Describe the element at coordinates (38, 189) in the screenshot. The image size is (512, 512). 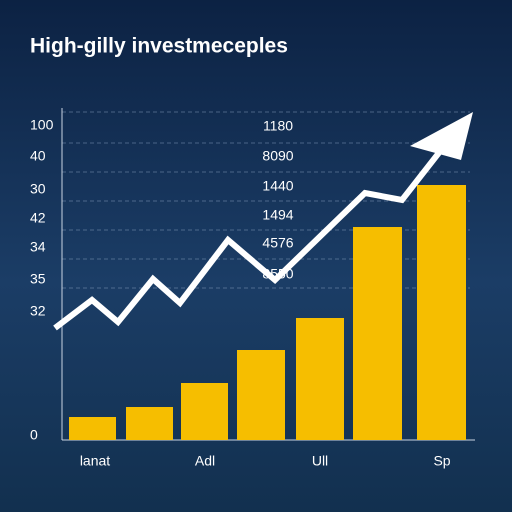
I see `y-label: 30` at that location.